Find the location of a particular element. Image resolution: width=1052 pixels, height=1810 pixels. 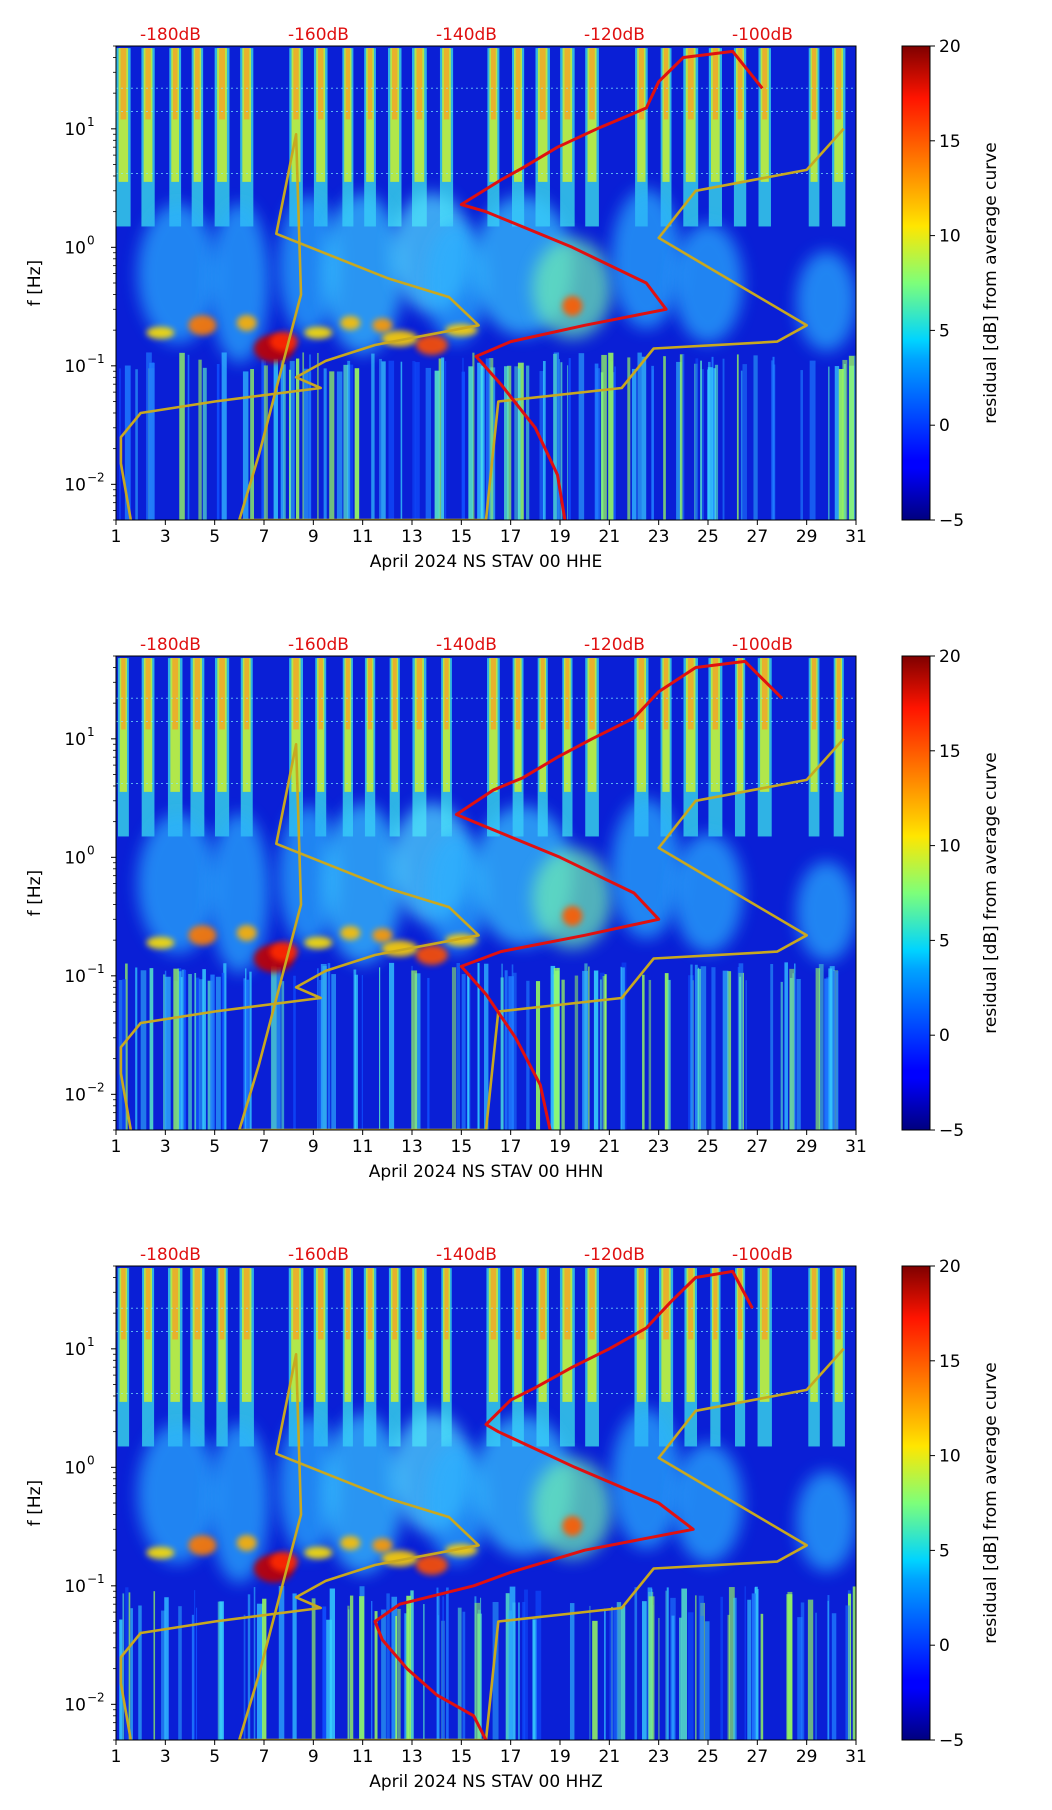

y-tick-label: 10 is located at coordinates (75, 1468).